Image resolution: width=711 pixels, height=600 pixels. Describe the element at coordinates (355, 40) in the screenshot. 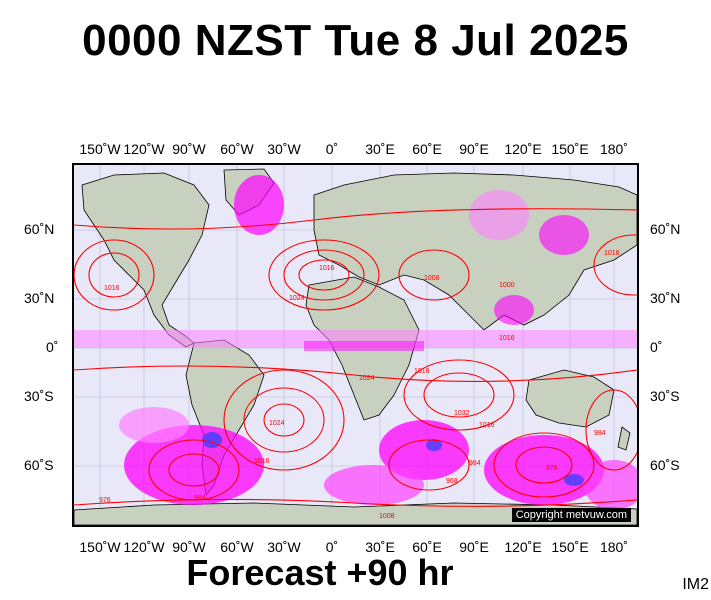

I see `map-title: 0000 NZST Tue 8 Jul 2025` at that location.